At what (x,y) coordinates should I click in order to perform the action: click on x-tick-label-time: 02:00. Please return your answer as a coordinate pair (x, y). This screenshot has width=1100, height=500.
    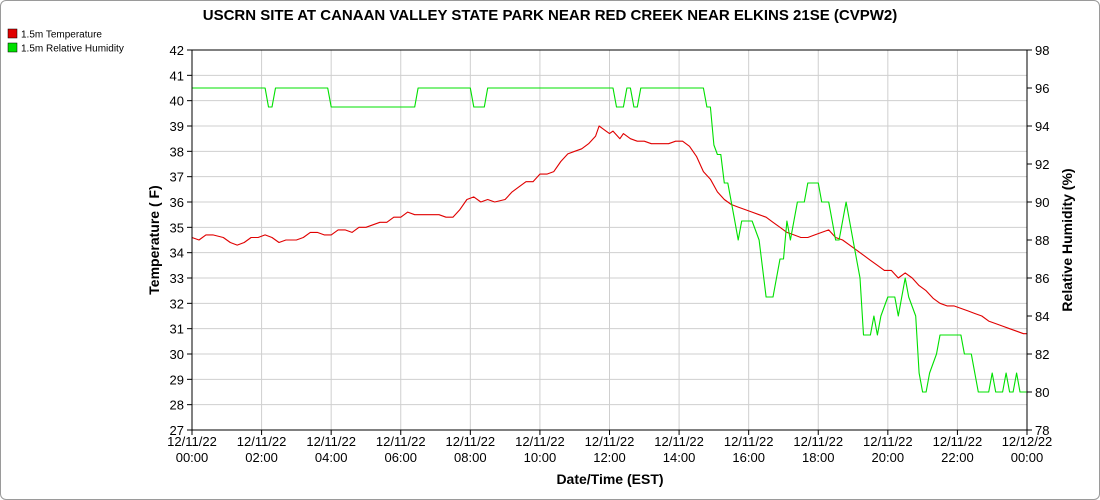
    Looking at the image, I should click on (261, 457).